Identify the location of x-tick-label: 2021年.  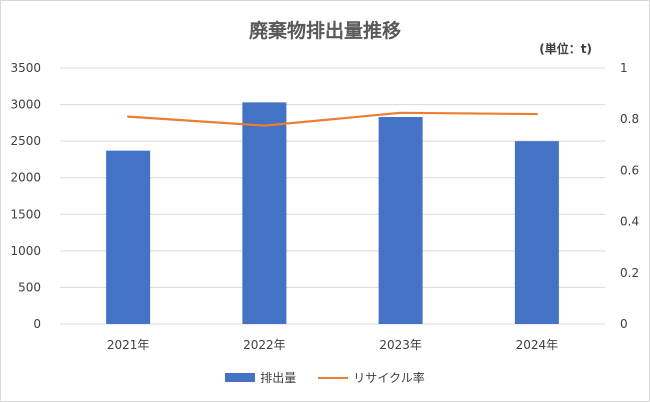
(128, 345).